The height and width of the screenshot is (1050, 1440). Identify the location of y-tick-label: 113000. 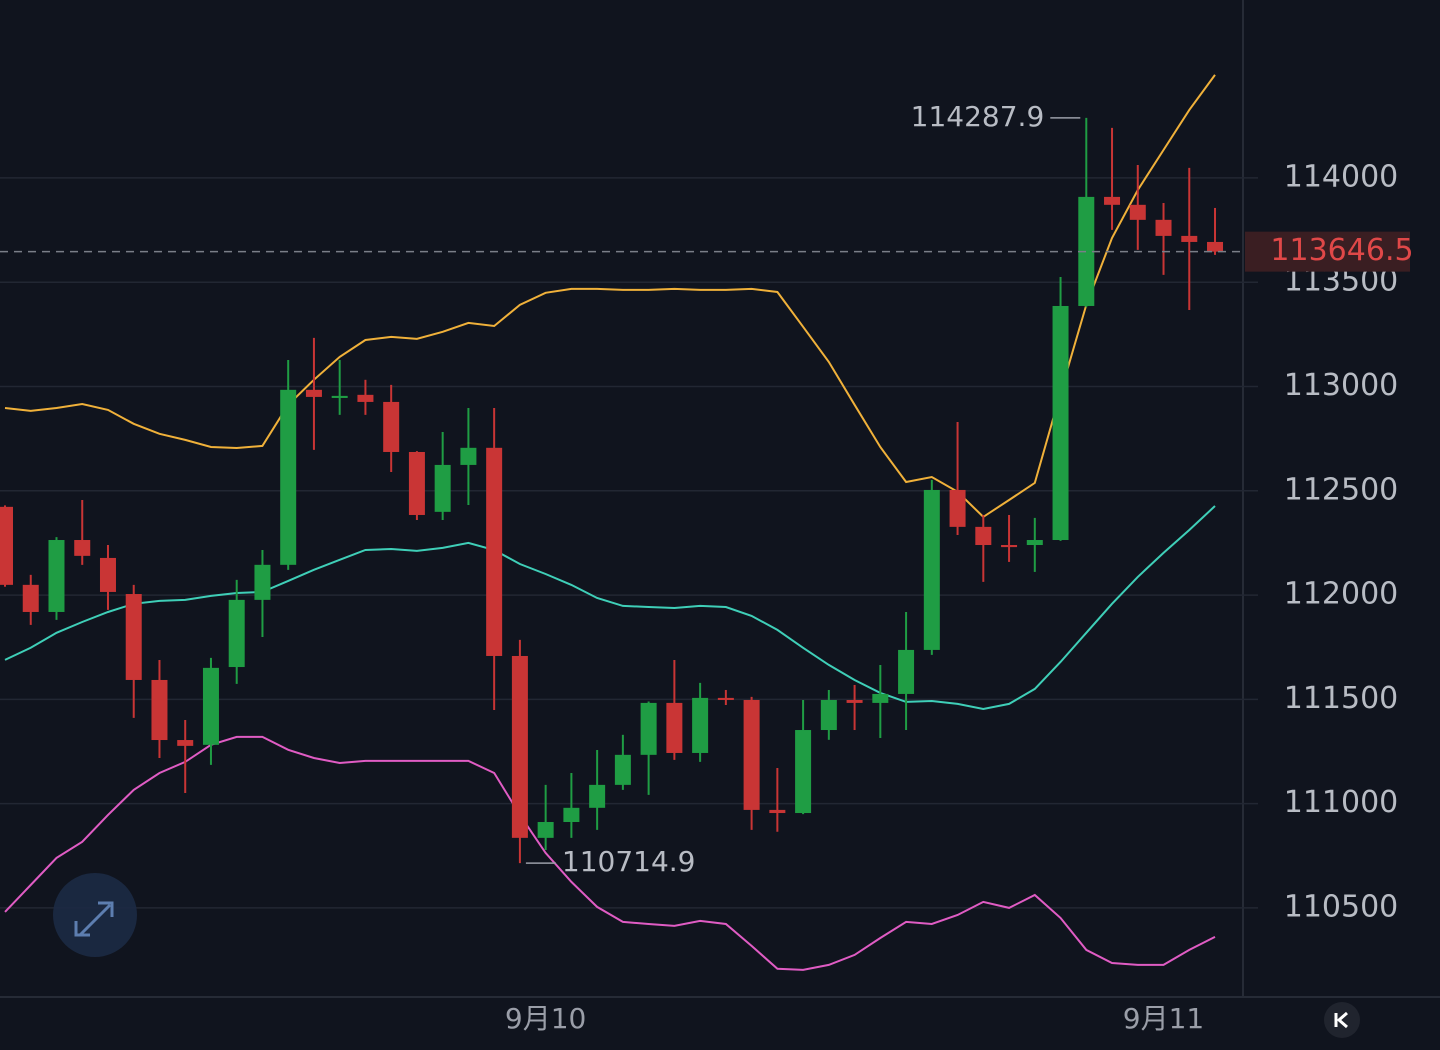
(1341, 385).